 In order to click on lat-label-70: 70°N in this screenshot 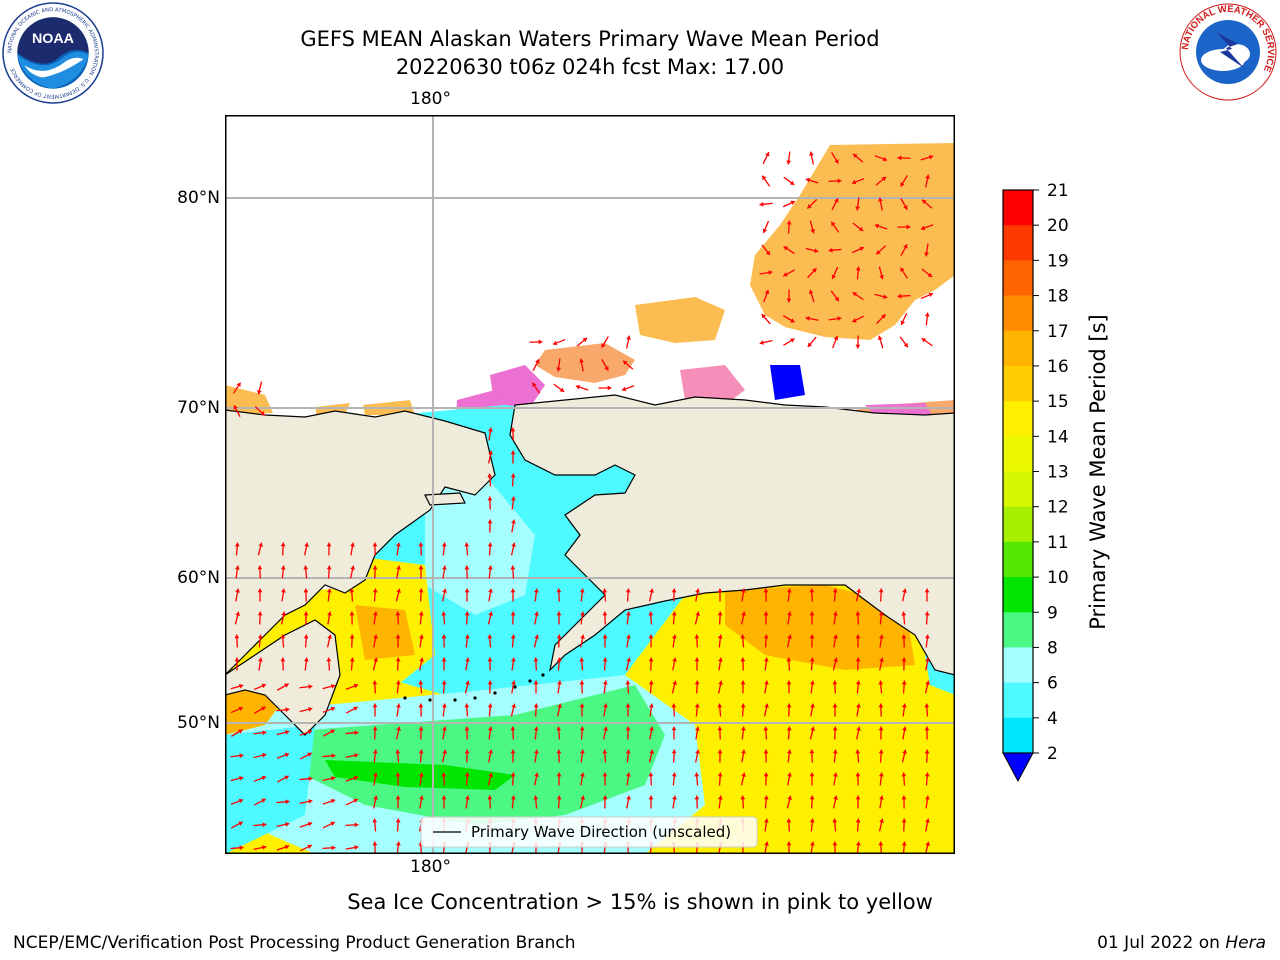, I will do `click(198, 408)`.